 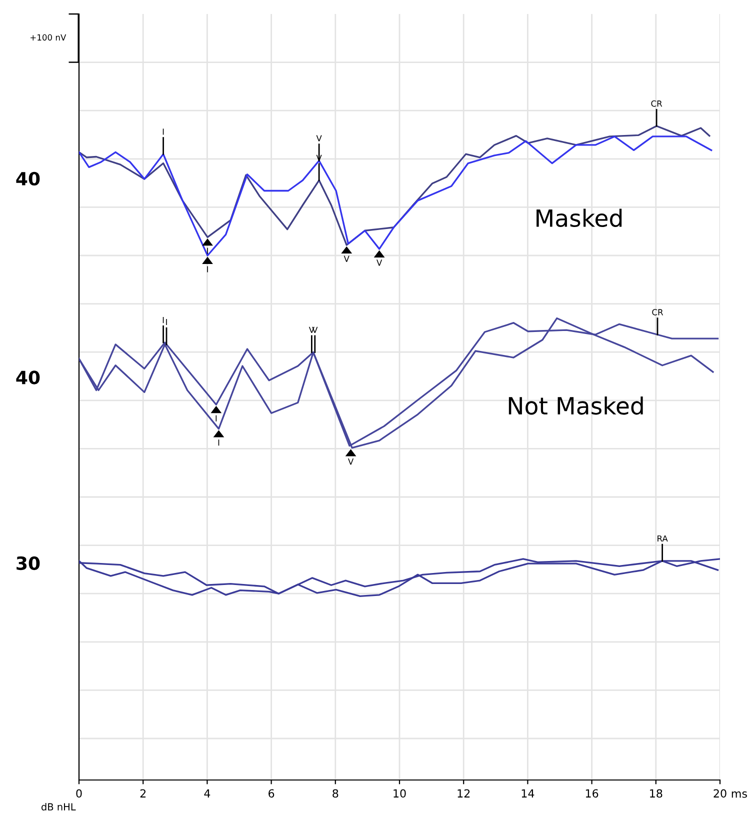 I want to click on x-tick-label: 4, so click(x=207, y=793).